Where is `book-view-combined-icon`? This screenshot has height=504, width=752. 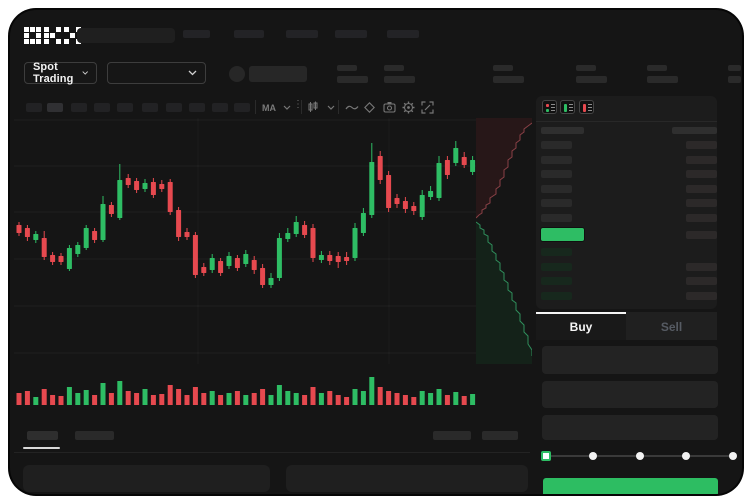
book-view-combined-icon is located at coordinates (549, 107).